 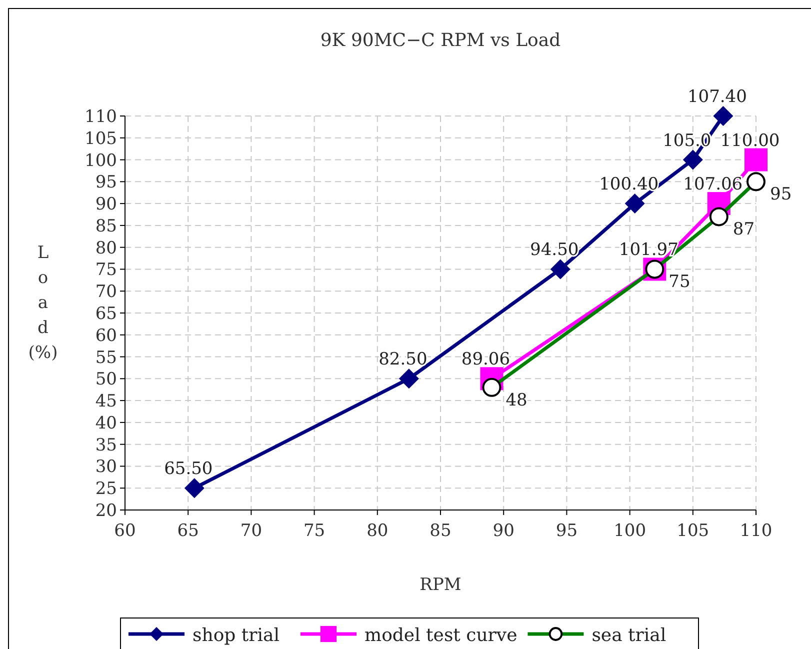 What do you see at coordinates (377, 531) in the screenshot?
I see `x-tick-label: 80` at bounding box center [377, 531].